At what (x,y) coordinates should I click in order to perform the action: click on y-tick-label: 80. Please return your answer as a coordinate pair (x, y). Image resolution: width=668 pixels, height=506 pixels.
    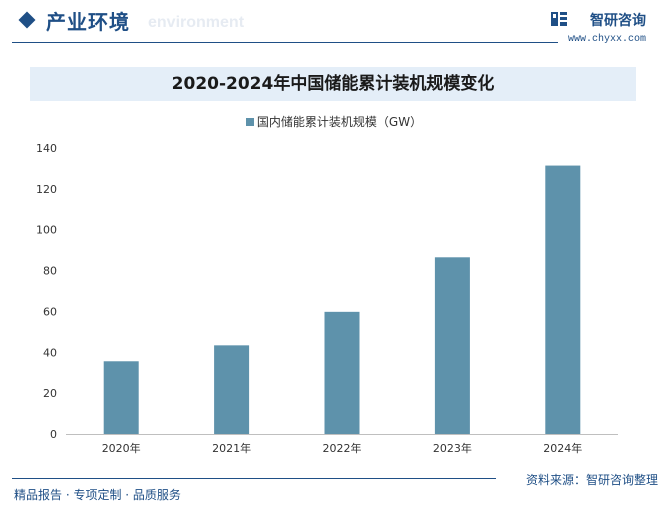
    Looking at the image, I should click on (50, 271).